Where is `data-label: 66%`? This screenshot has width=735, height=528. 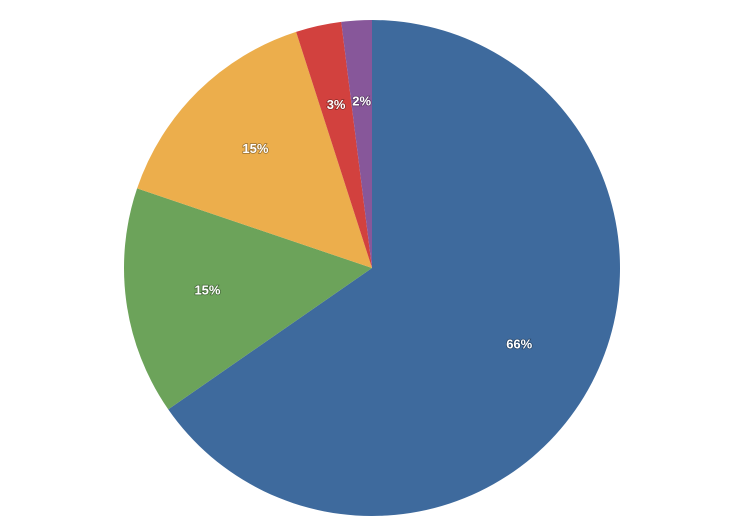
data-label: 66% is located at coordinates (519, 343).